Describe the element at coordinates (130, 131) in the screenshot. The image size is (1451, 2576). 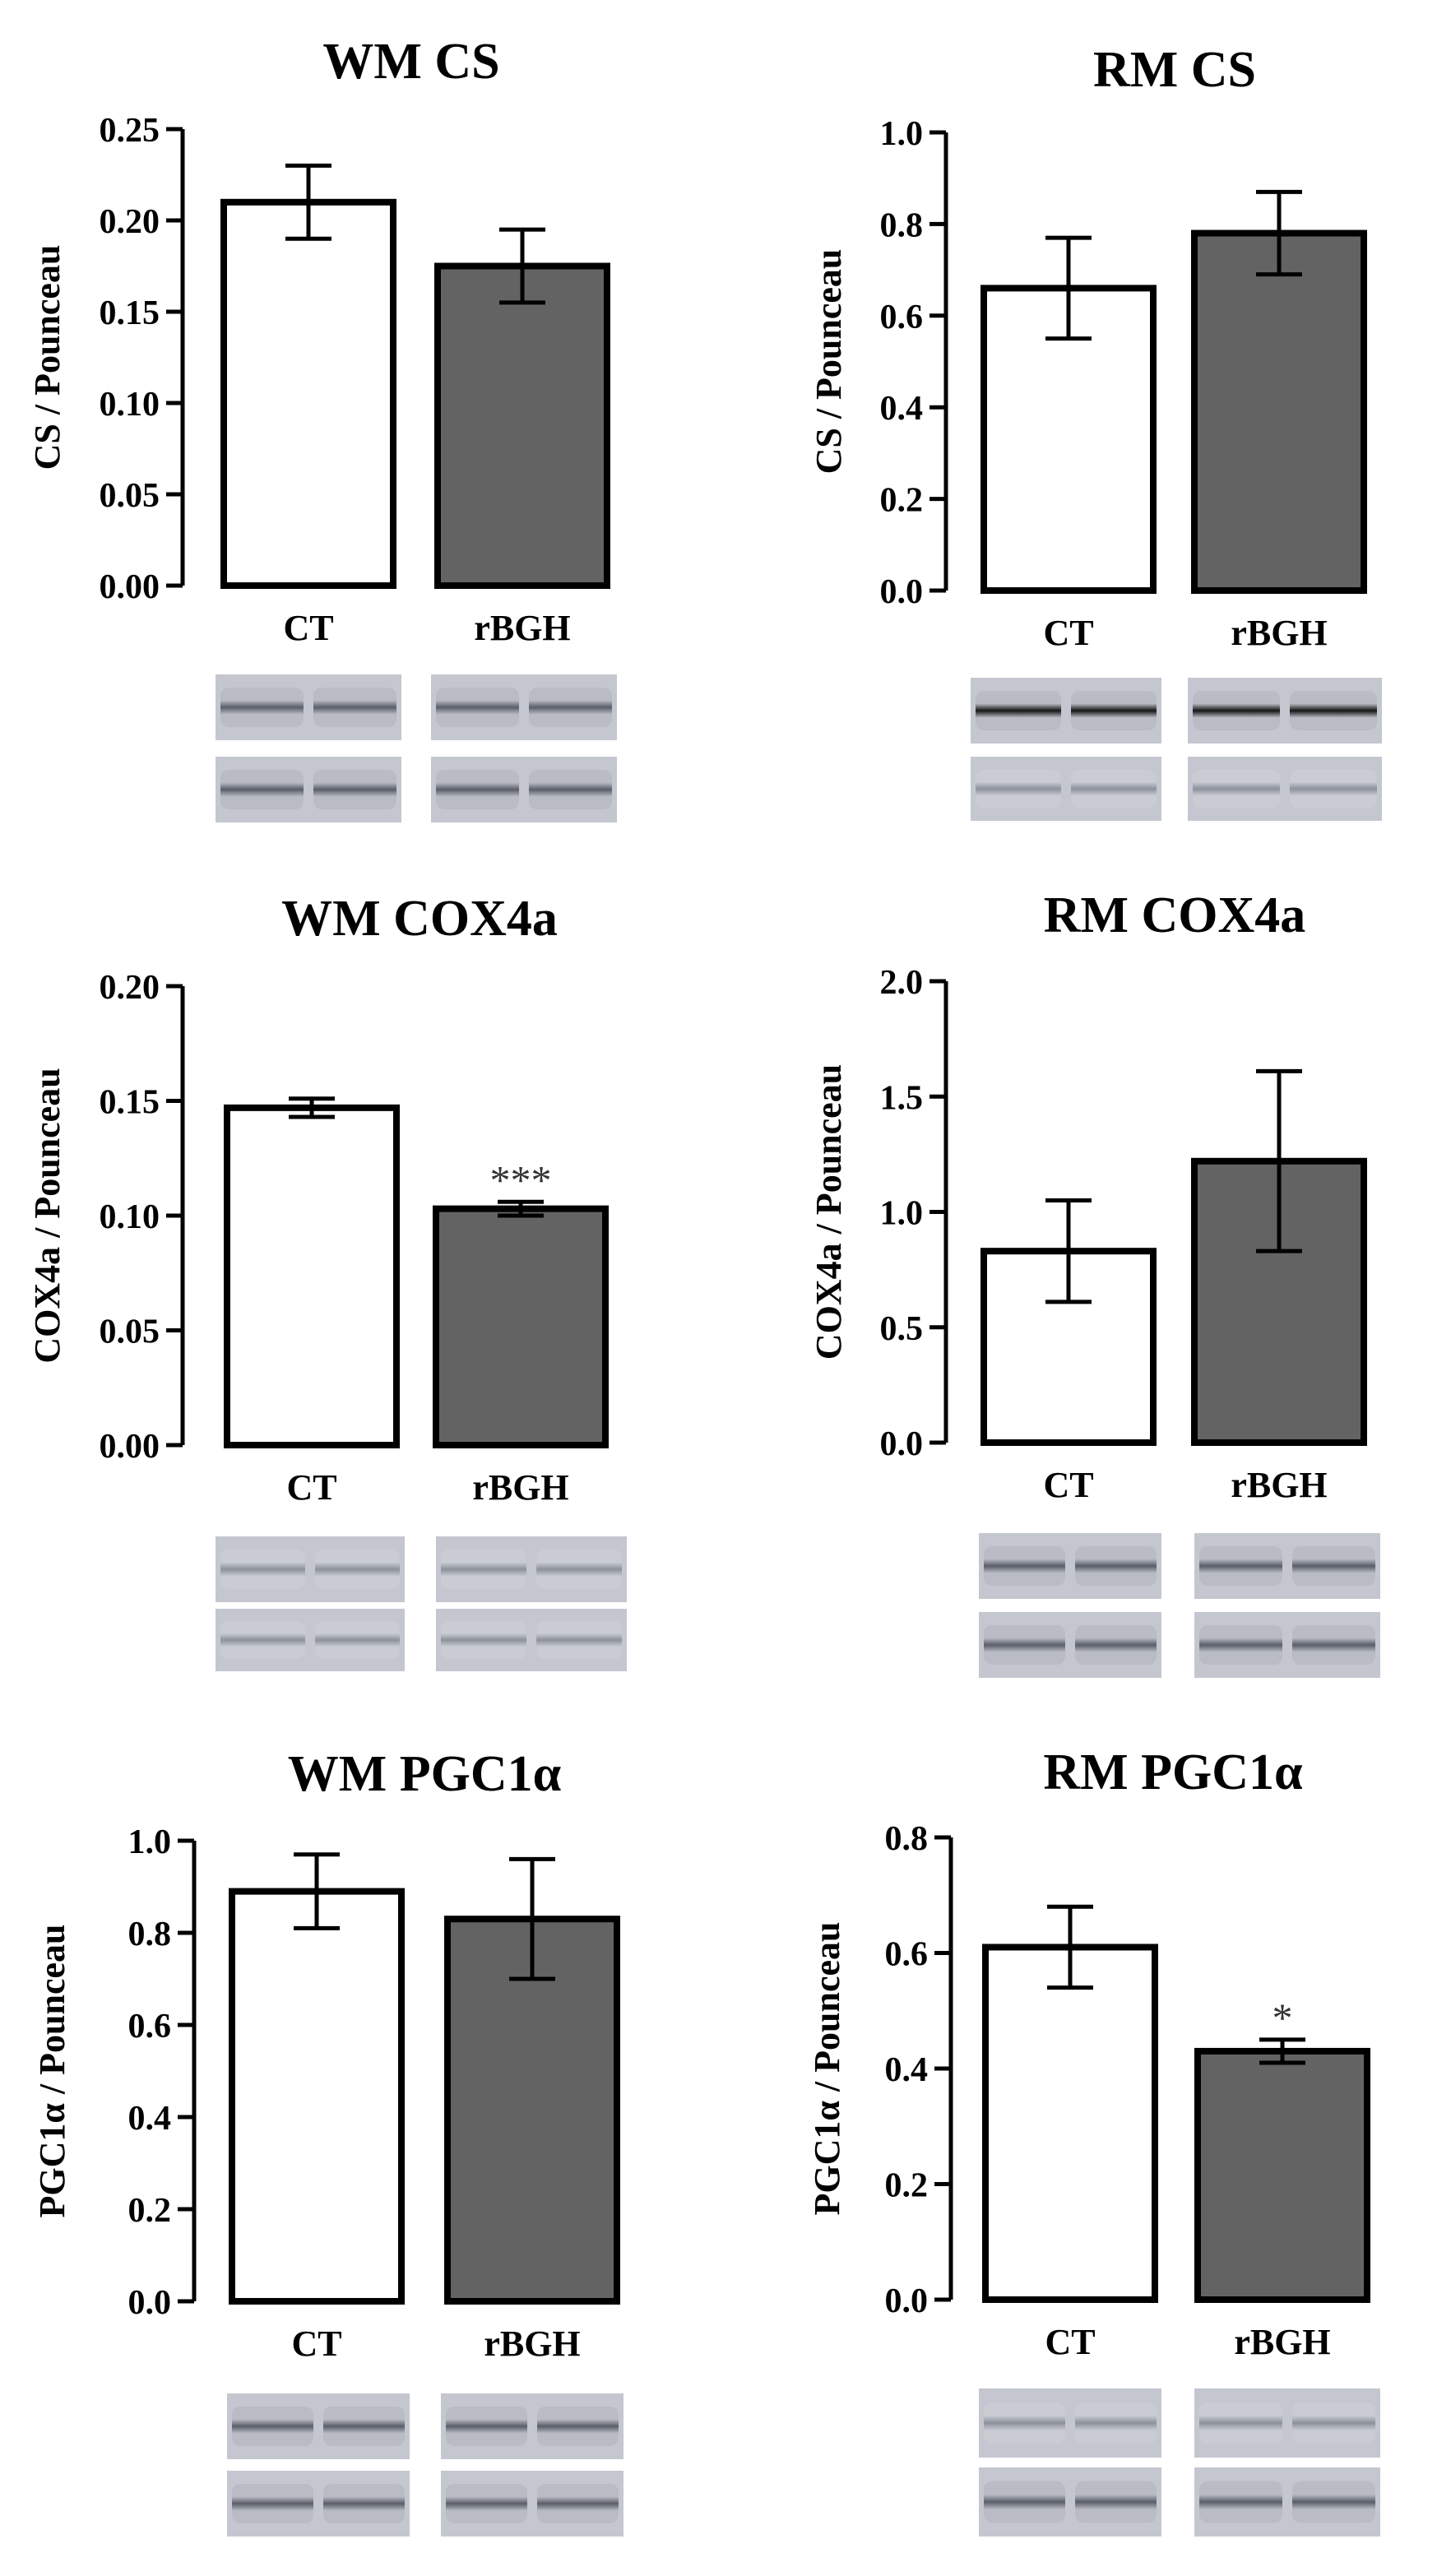
I see `y-tick-label: 0.25` at that location.